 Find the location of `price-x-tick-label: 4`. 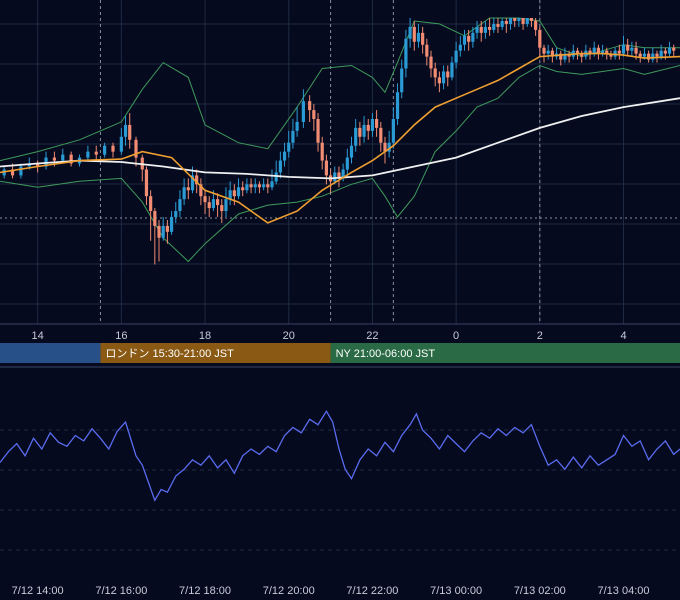

price-x-tick-label: 4 is located at coordinates (623, 336).